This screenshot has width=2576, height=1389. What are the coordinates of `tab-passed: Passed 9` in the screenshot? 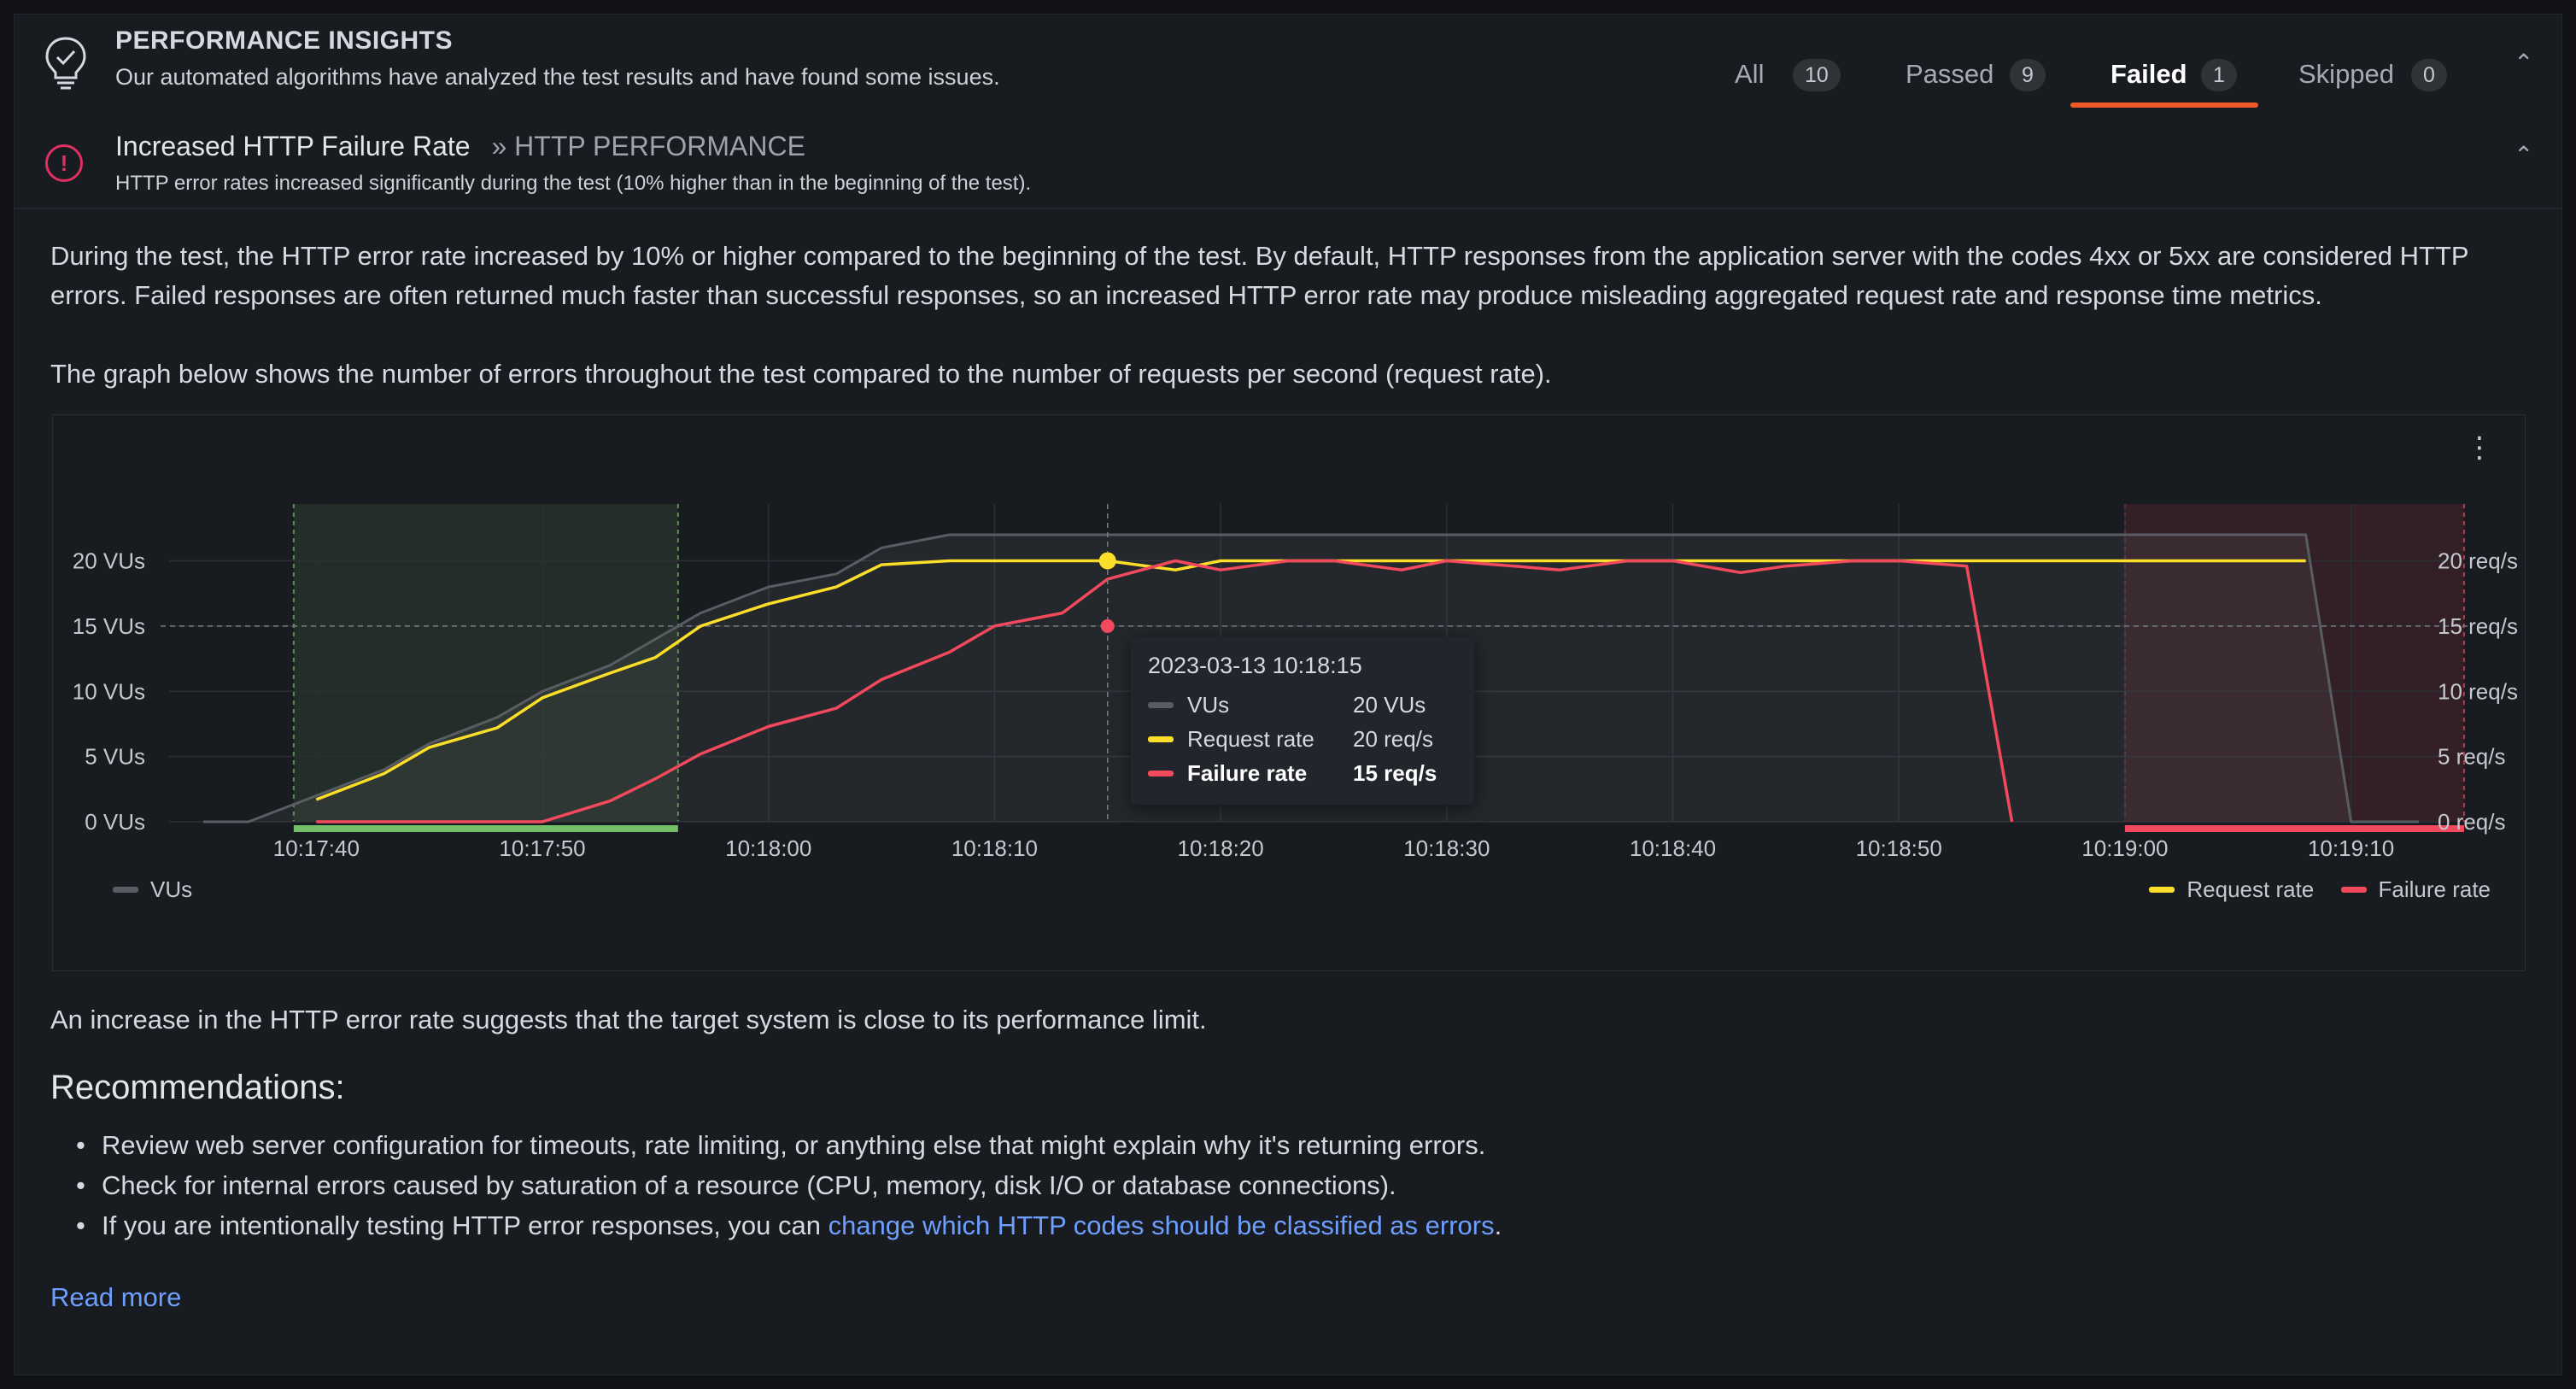 It's located at (1982, 72).